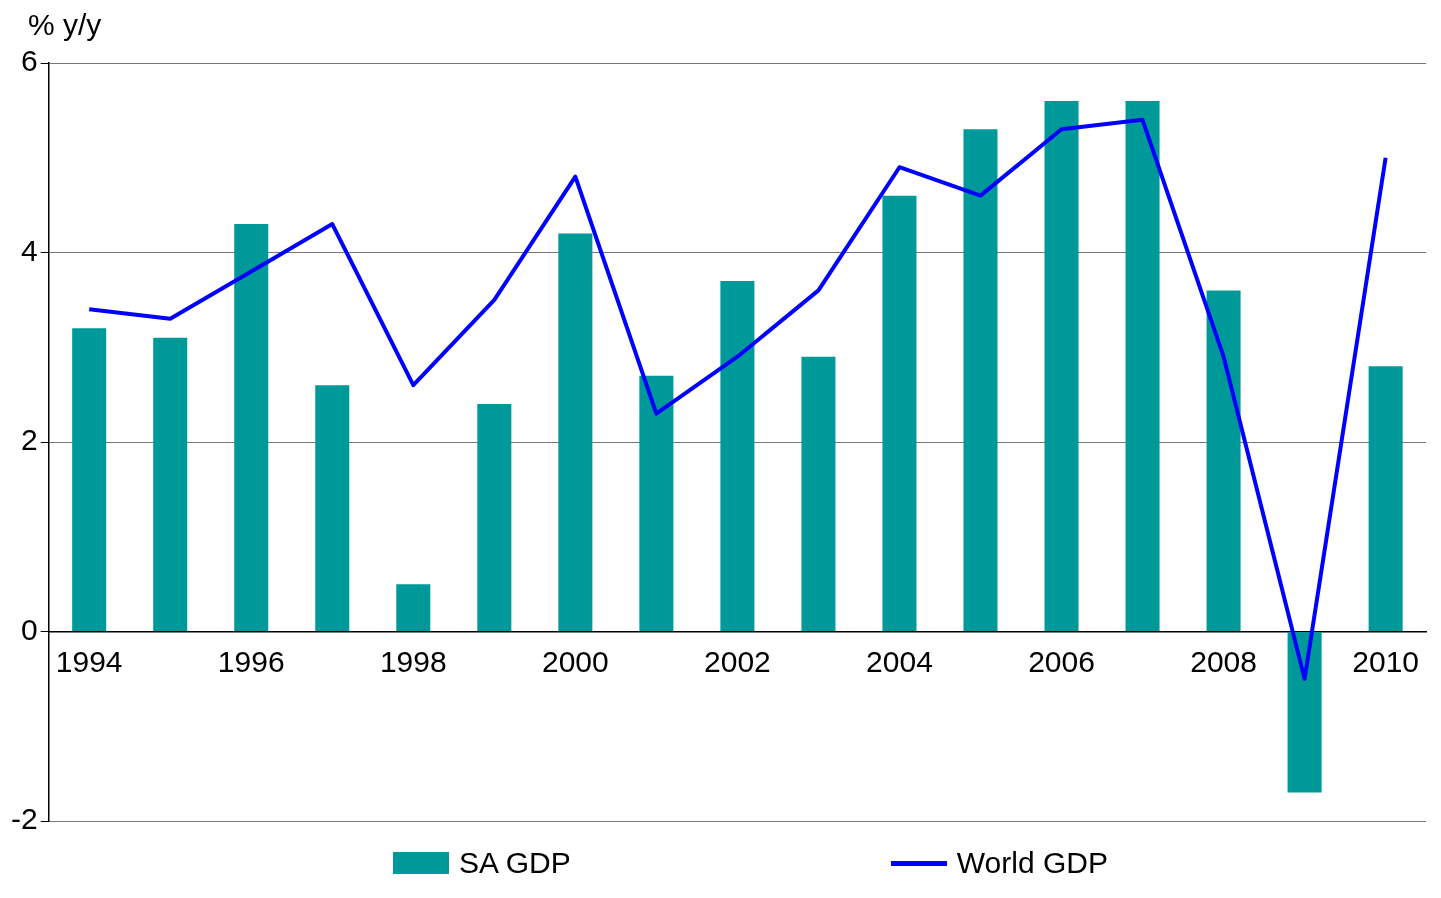 The width and height of the screenshot is (1441, 898). What do you see at coordinates (24, 819) in the screenshot?
I see `y-tick-label: -2` at bounding box center [24, 819].